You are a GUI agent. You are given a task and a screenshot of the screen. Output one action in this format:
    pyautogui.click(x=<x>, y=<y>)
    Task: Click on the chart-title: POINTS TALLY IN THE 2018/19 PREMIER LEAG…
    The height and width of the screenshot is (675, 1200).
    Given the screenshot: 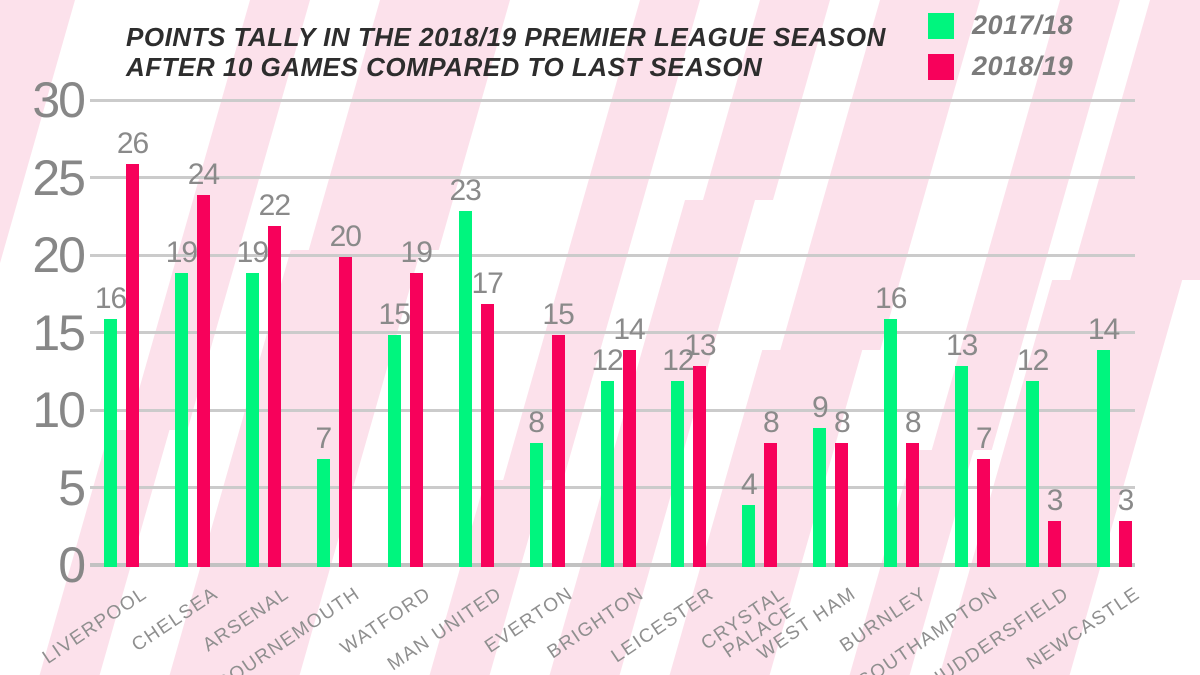 What is the action you would take?
    pyautogui.click(x=506, y=52)
    